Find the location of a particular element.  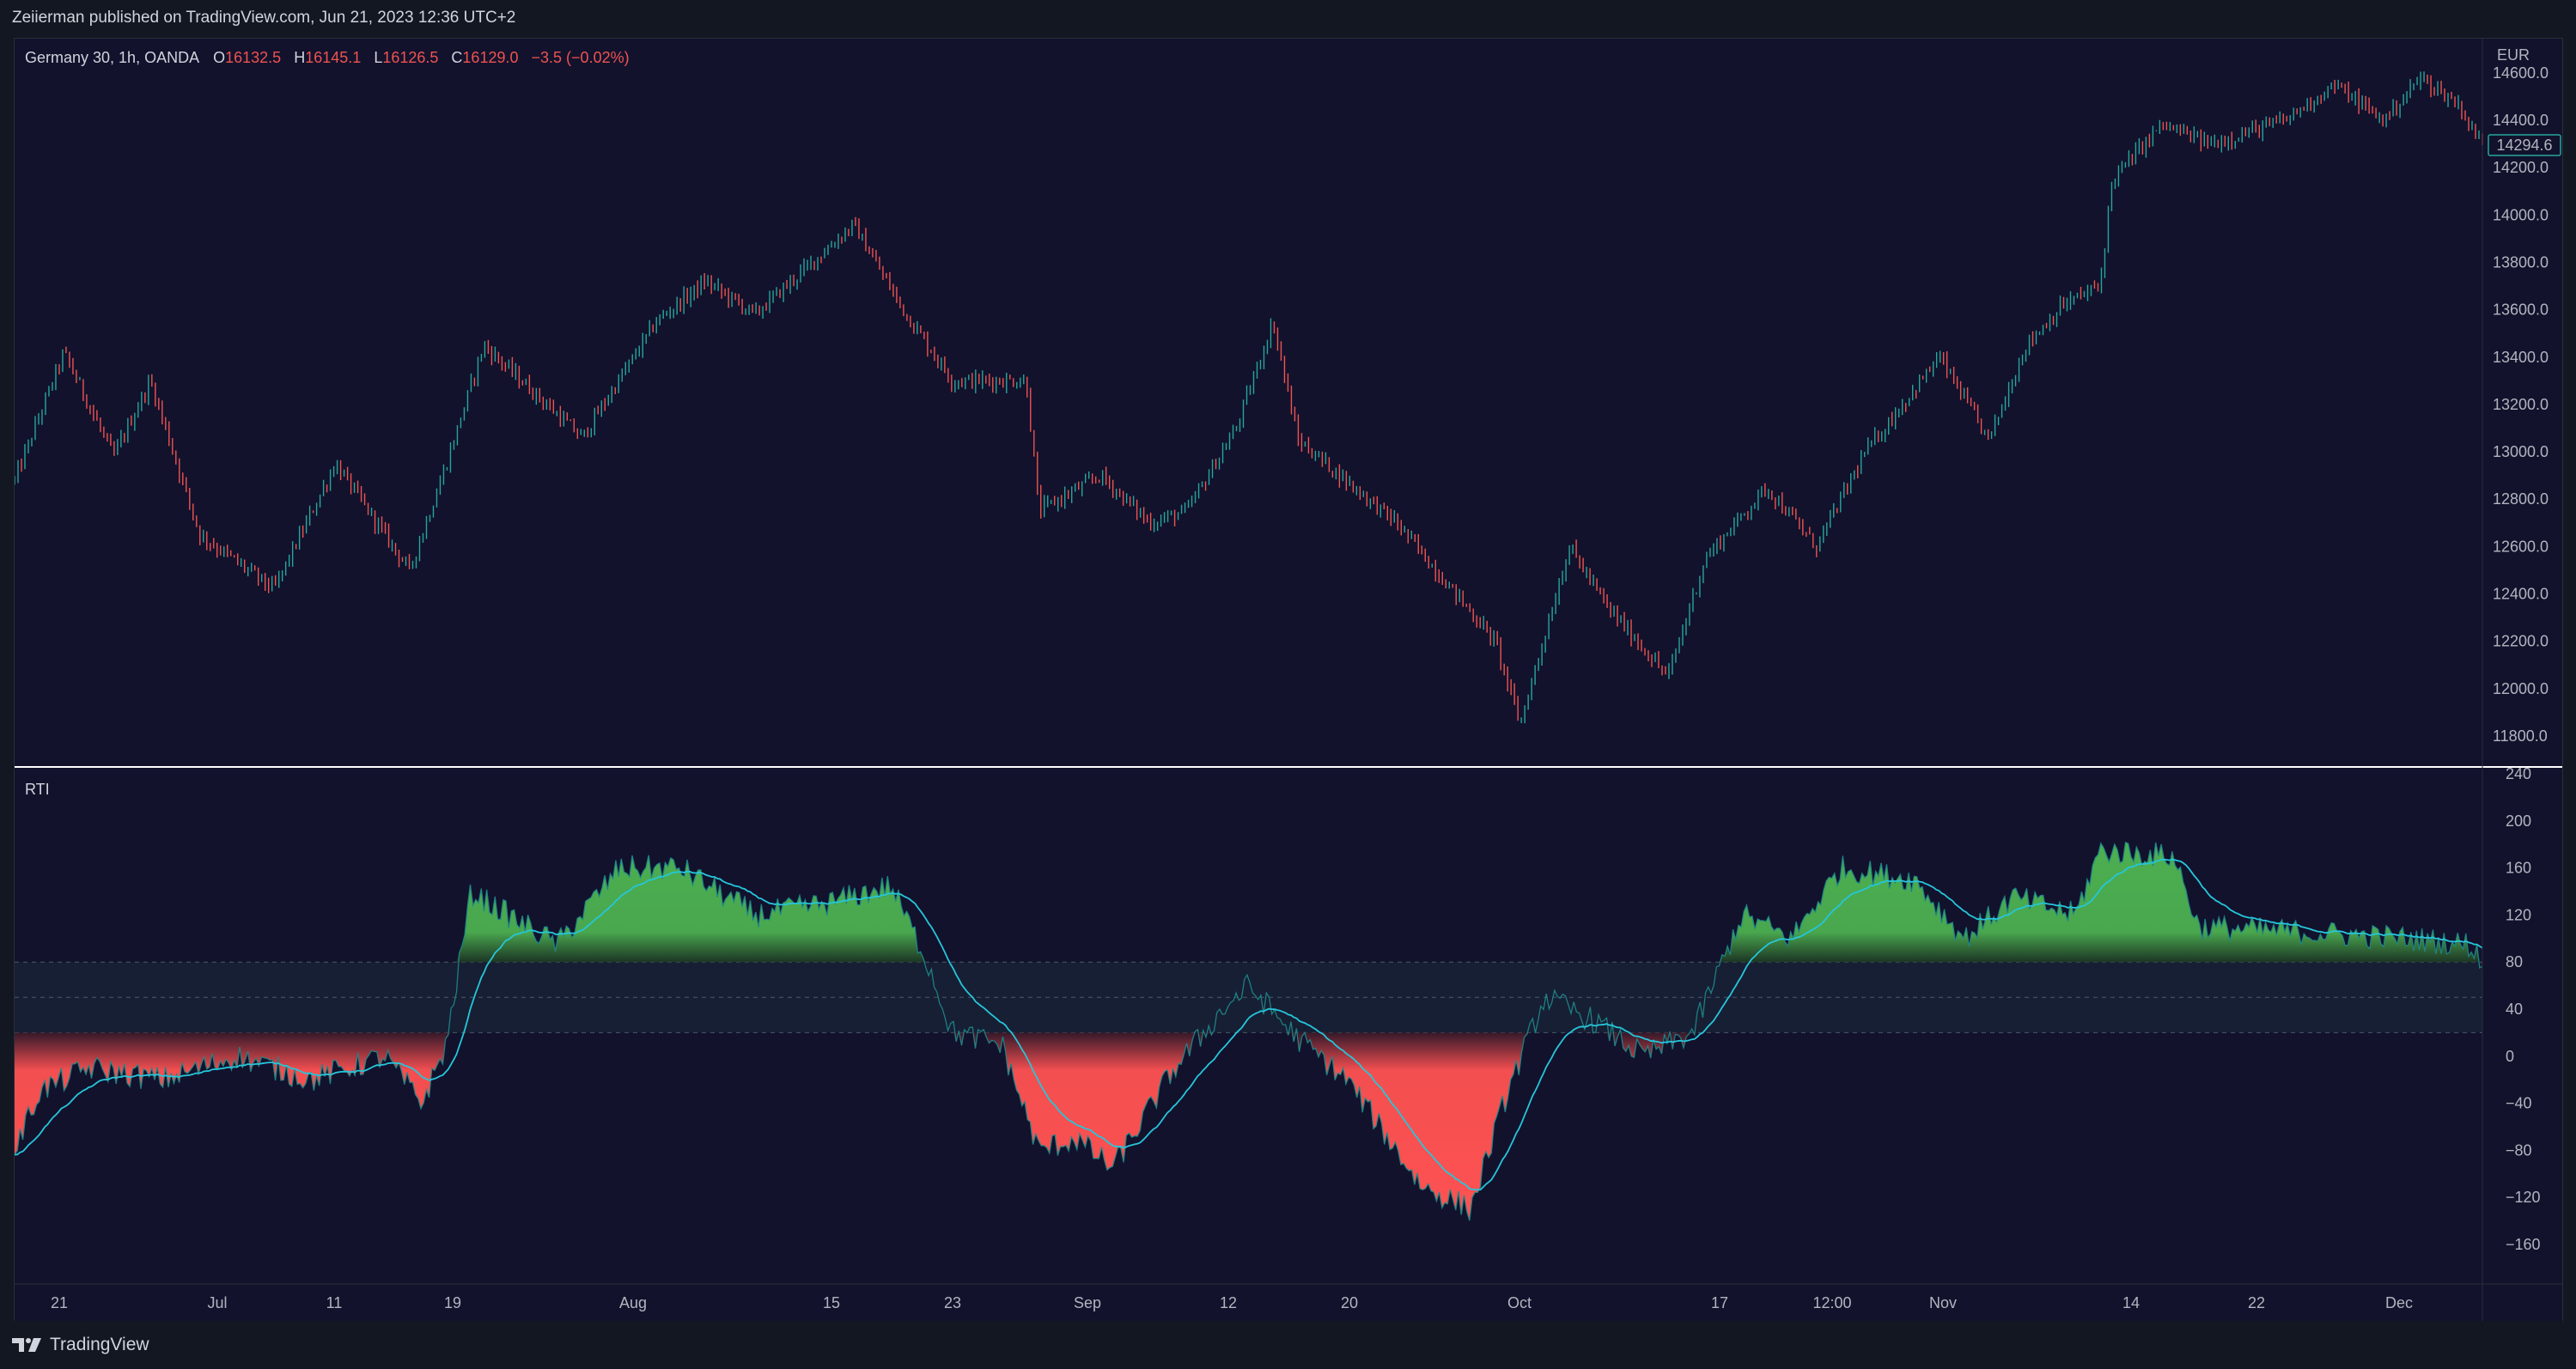

last-price-box is located at coordinates (2524, 145).